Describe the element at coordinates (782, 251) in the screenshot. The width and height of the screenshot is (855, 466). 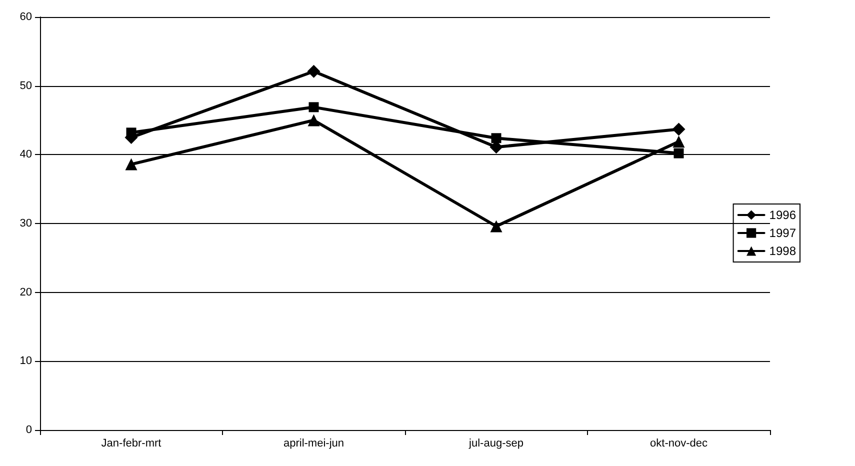
I see `legend-label: 1998` at that location.